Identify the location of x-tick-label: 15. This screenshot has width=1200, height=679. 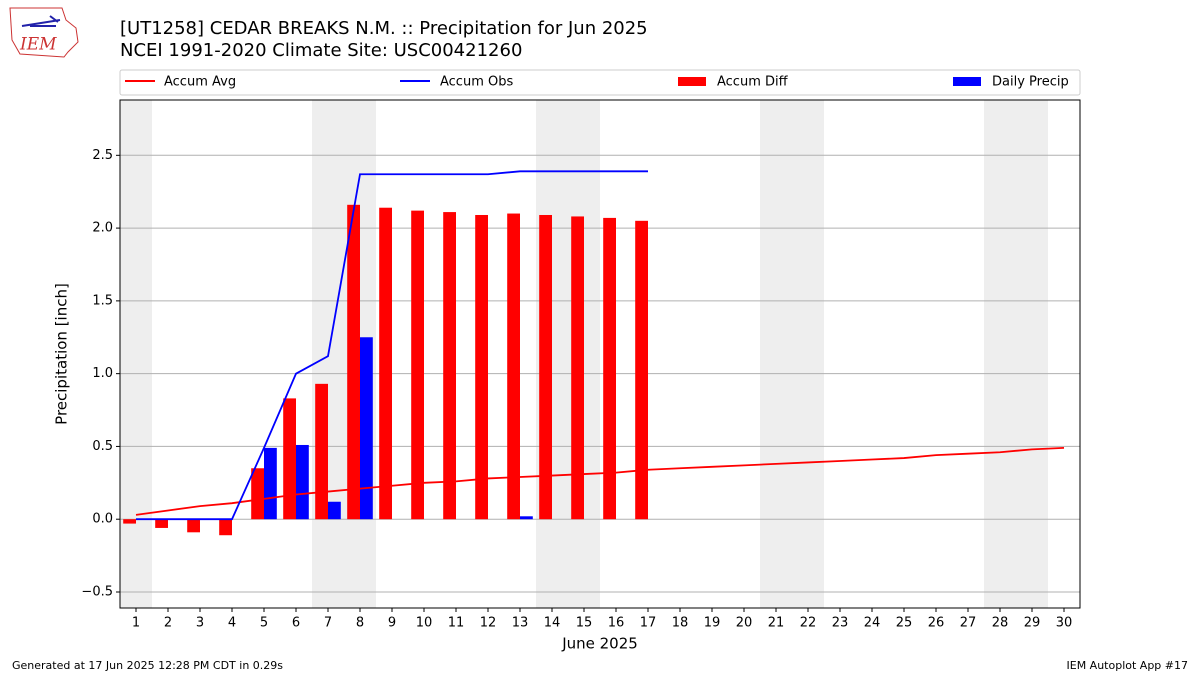
(584, 623).